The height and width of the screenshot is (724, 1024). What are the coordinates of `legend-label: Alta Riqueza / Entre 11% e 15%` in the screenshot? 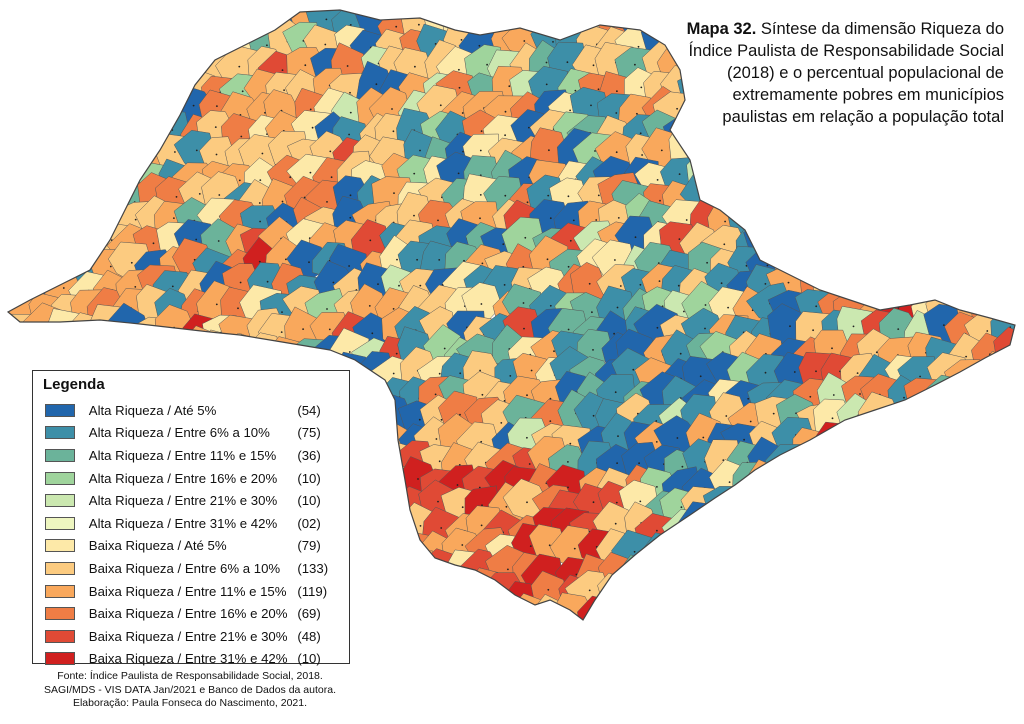 It's located at (182, 455).